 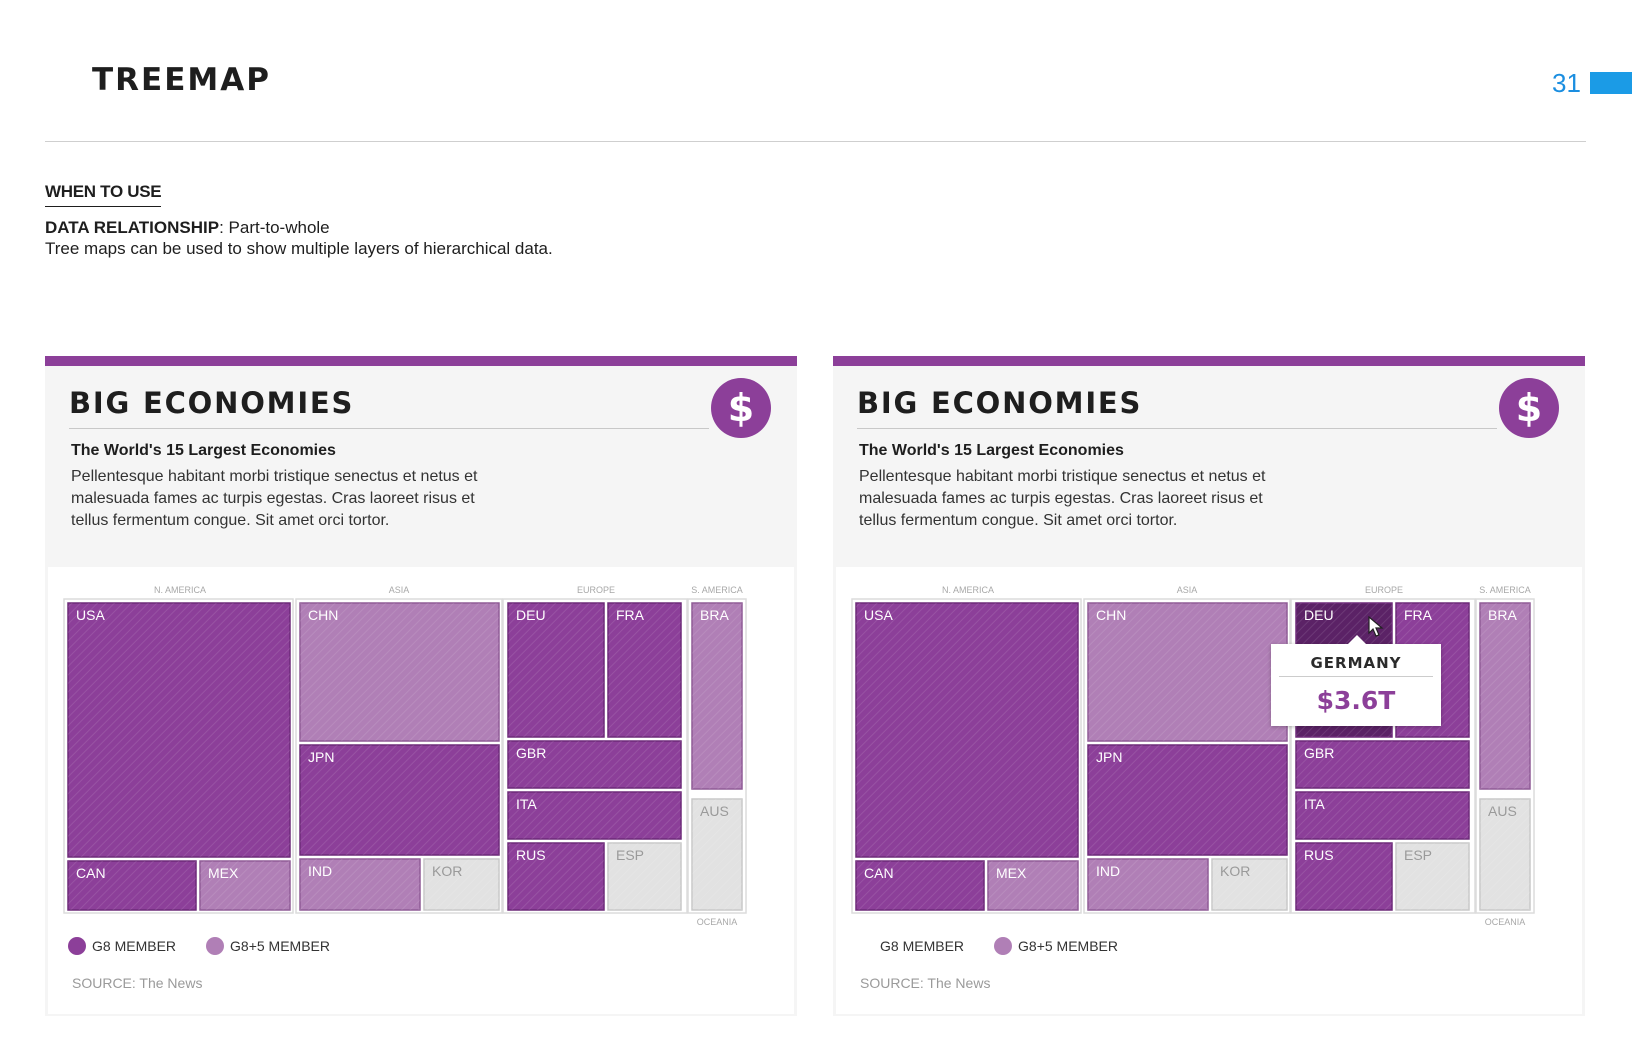 What do you see at coordinates (181, 80) in the screenshot?
I see `page-title: TREEMAP` at bounding box center [181, 80].